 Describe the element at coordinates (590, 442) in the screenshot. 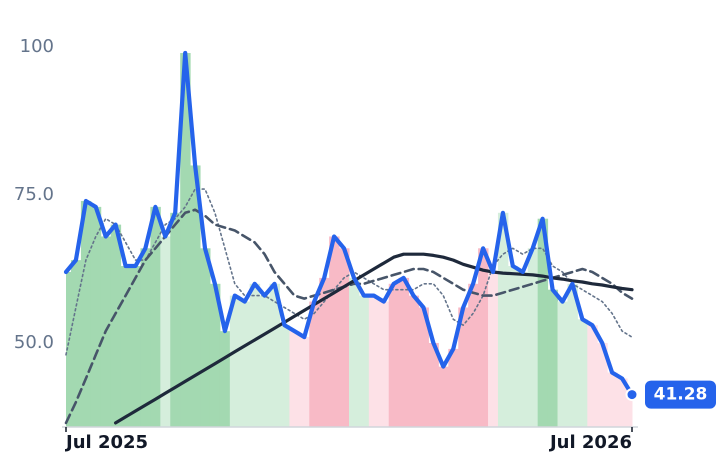

I see `x-tick-label: Jul 2026` at that location.